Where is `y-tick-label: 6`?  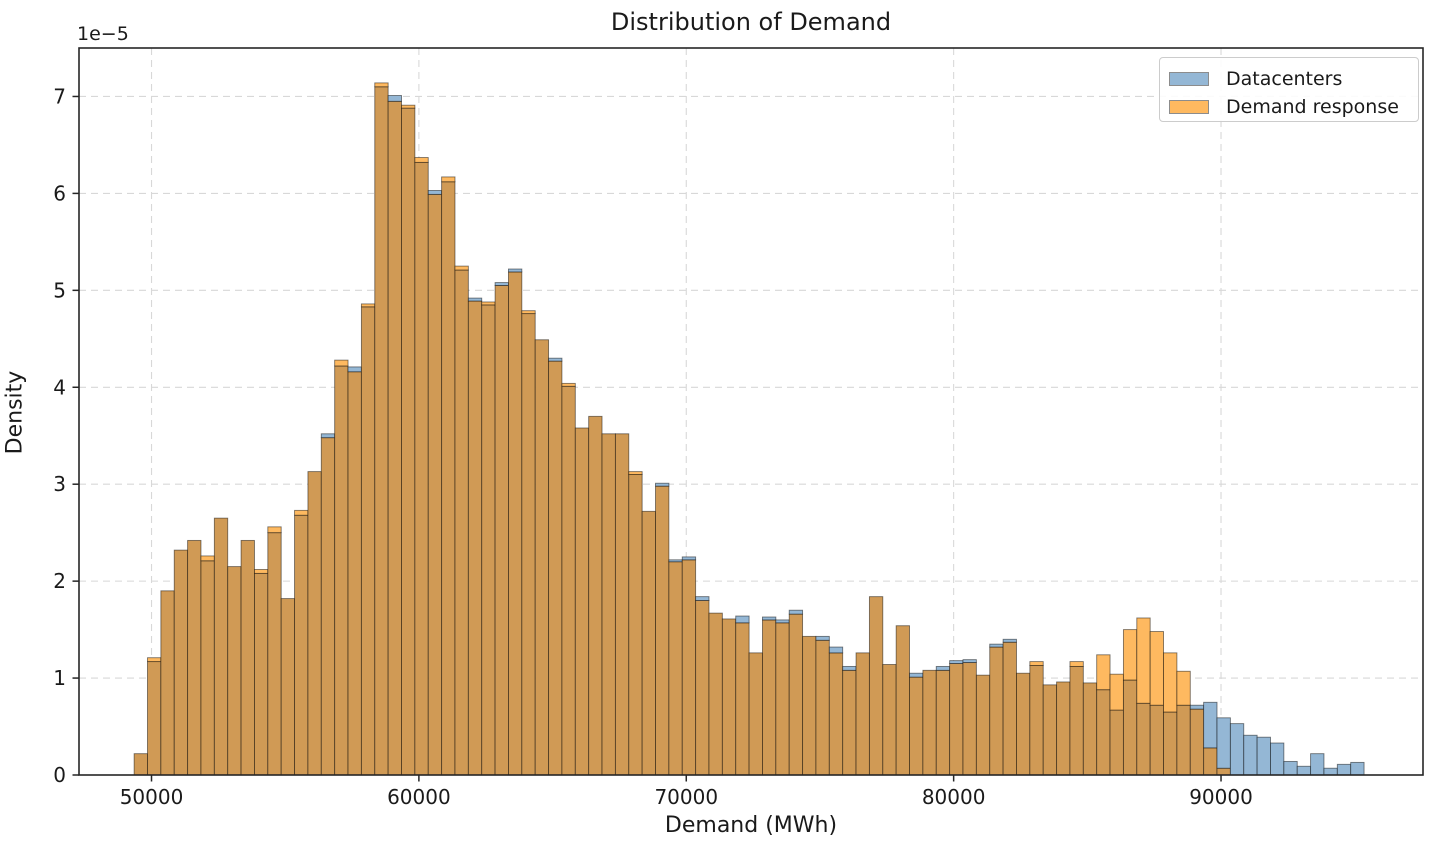
y-tick-label: 6 is located at coordinates (59, 193).